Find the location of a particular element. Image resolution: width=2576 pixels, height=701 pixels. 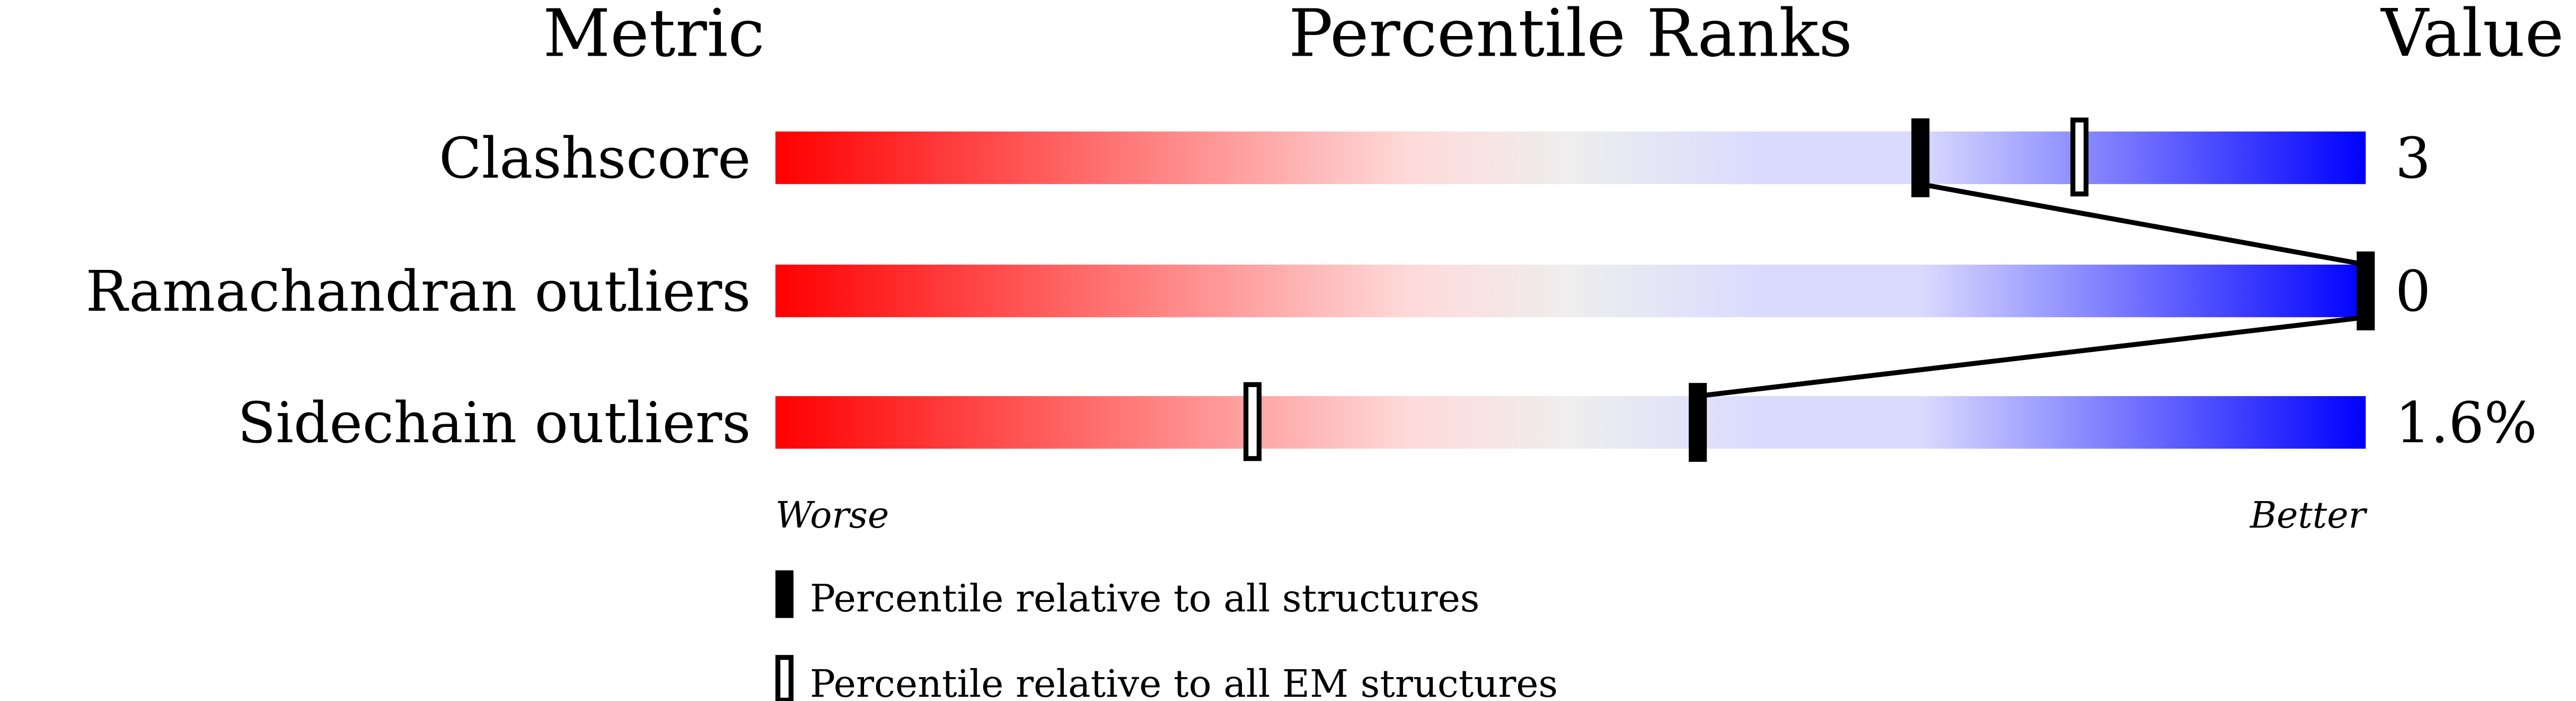

axis-worse-label: Worse is located at coordinates (832, 516).